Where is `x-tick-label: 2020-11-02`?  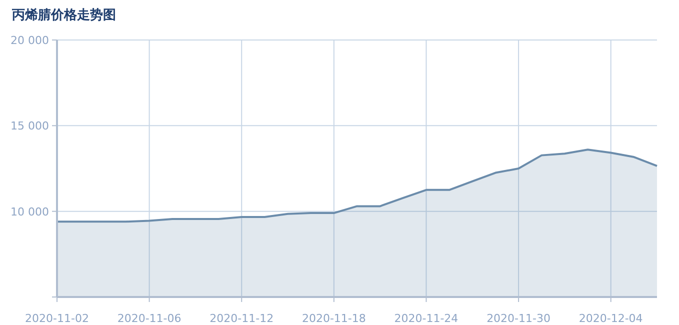 x-tick-label: 2020-11-02 is located at coordinates (57, 318).